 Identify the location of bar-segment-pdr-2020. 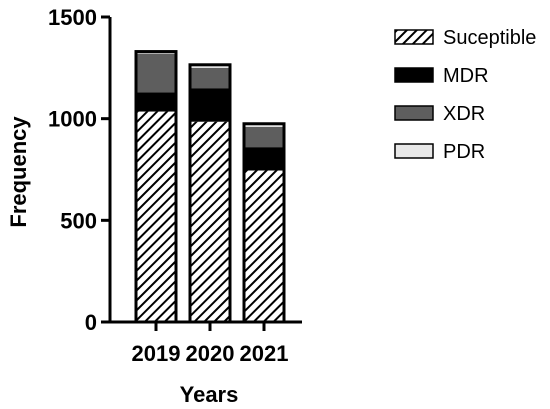
(210, 66).